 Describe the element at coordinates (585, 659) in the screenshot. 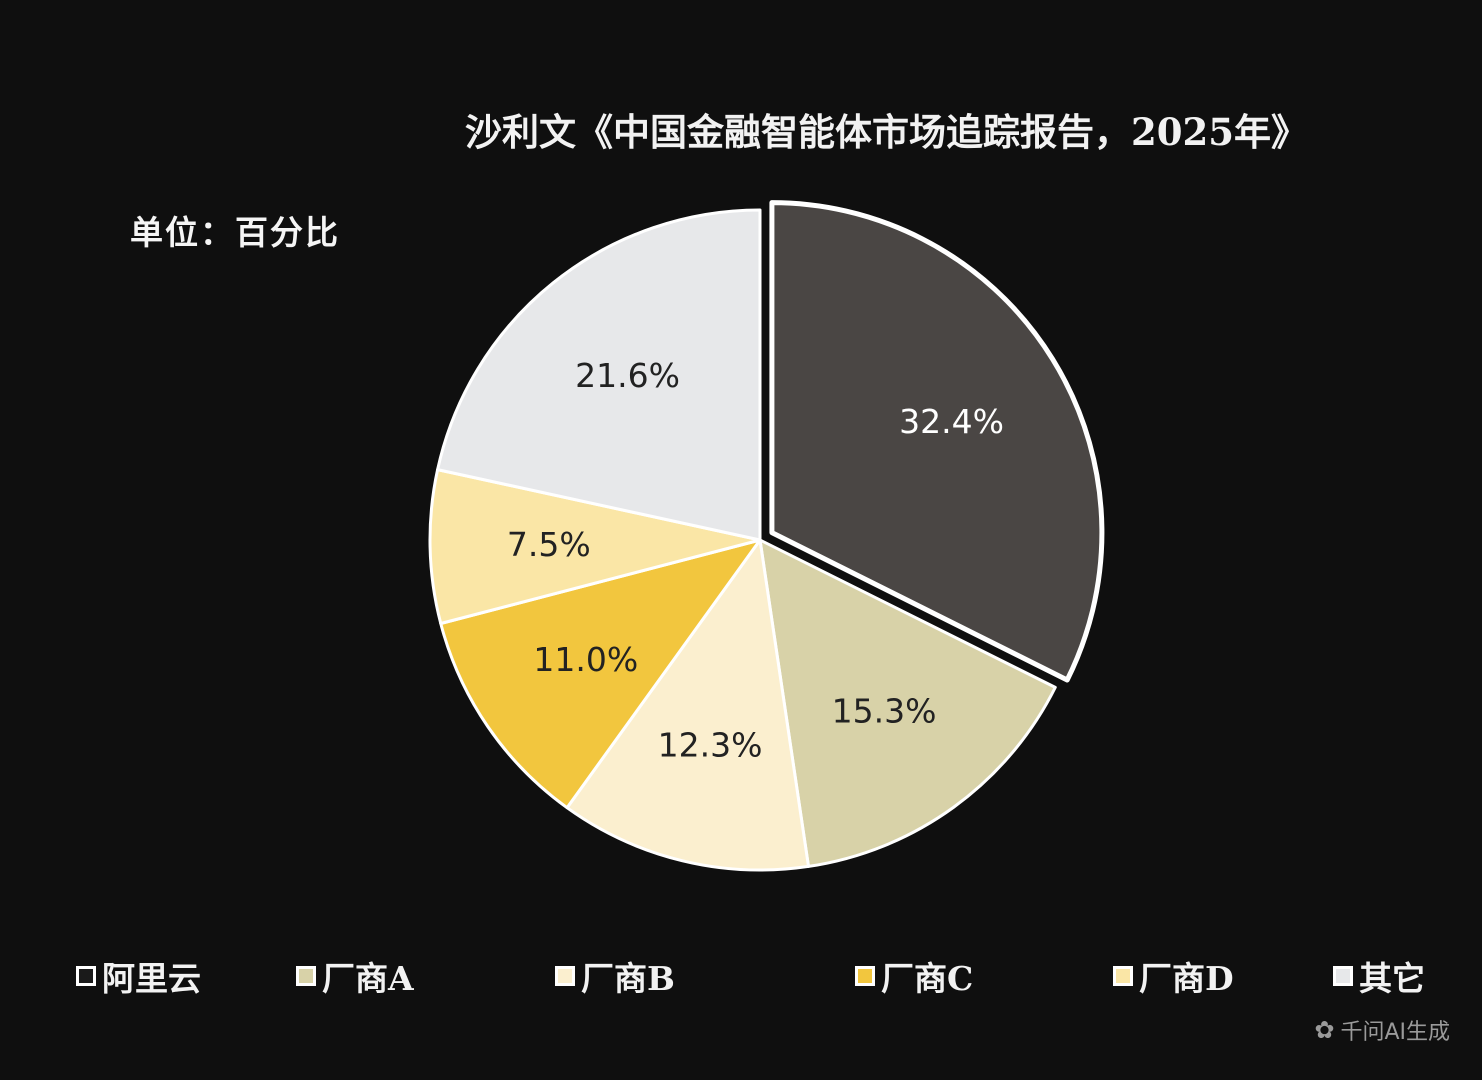

I see `data-label: 11.0%` at that location.